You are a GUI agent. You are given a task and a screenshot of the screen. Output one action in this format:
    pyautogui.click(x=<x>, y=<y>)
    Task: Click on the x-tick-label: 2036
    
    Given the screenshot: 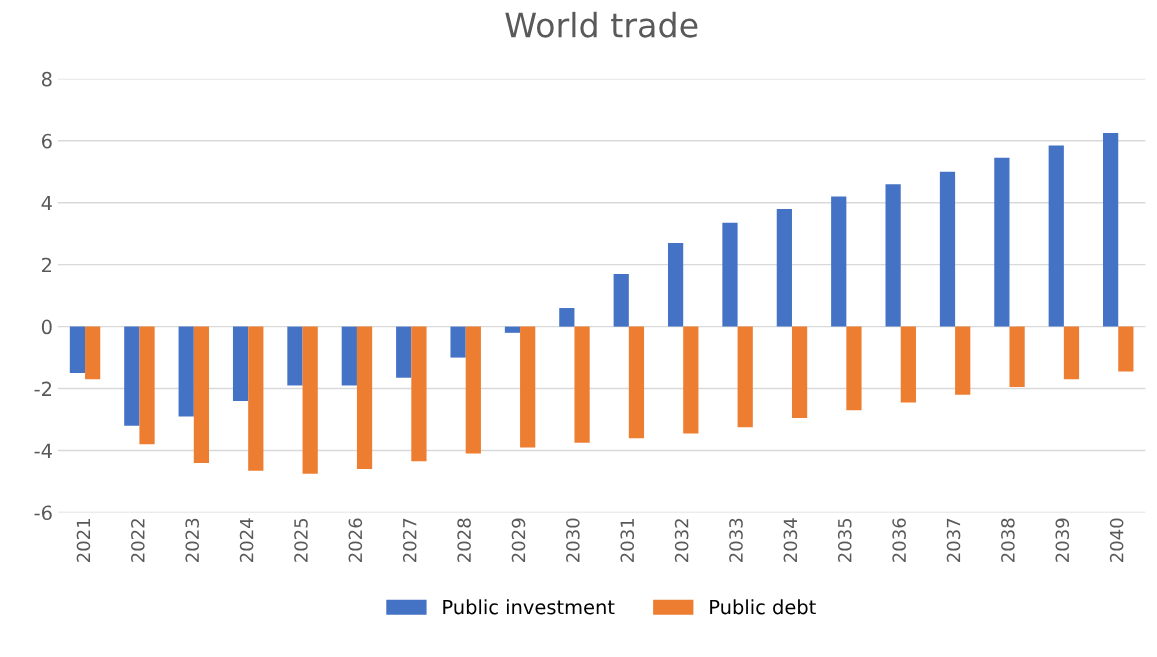 What is the action you would take?
    pyautogui.click(x=899, y=540)
    